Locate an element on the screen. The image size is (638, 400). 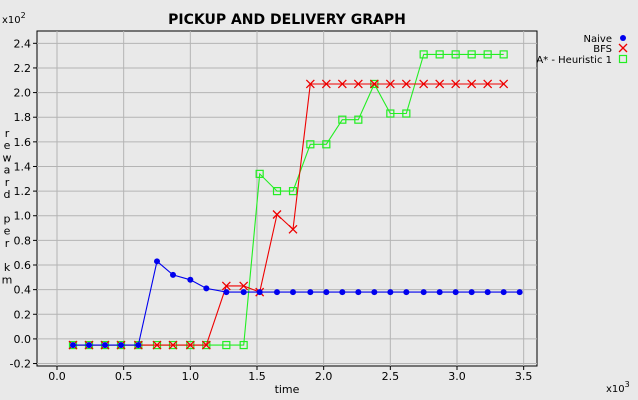
y-label-char-12: m is located at coordinates (7, 279).